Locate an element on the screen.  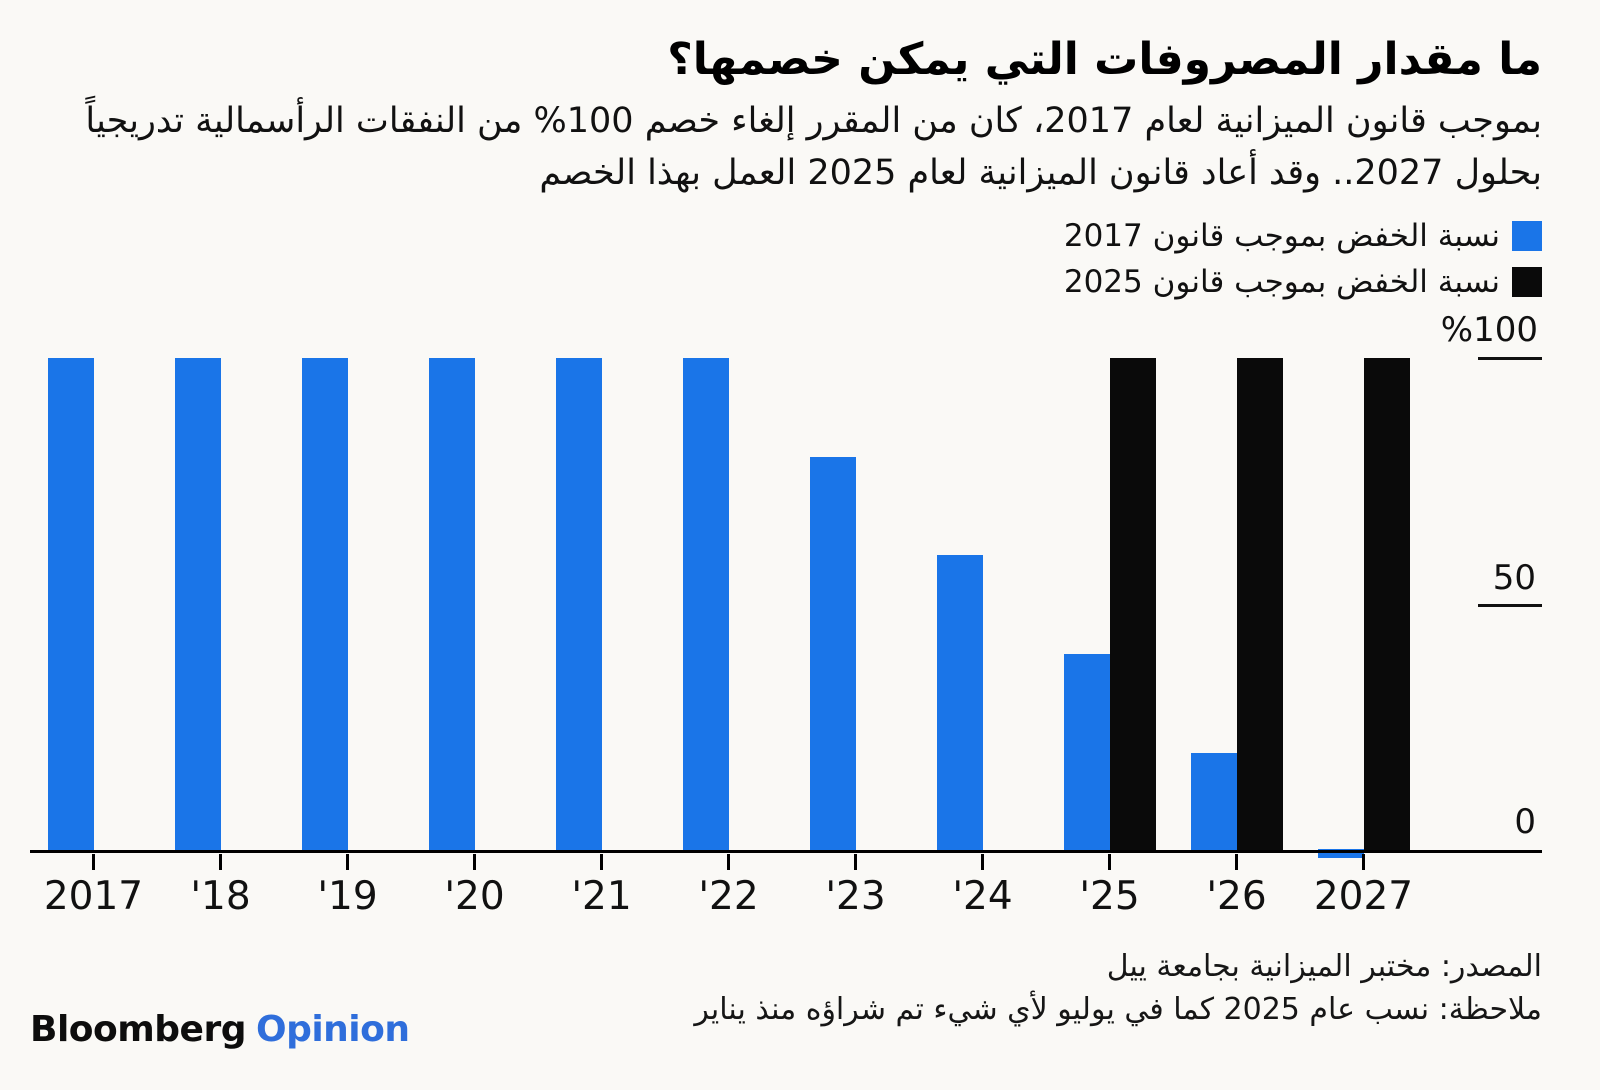
opinion-wordmark: Opinion is located at coordinates (332, 1029).